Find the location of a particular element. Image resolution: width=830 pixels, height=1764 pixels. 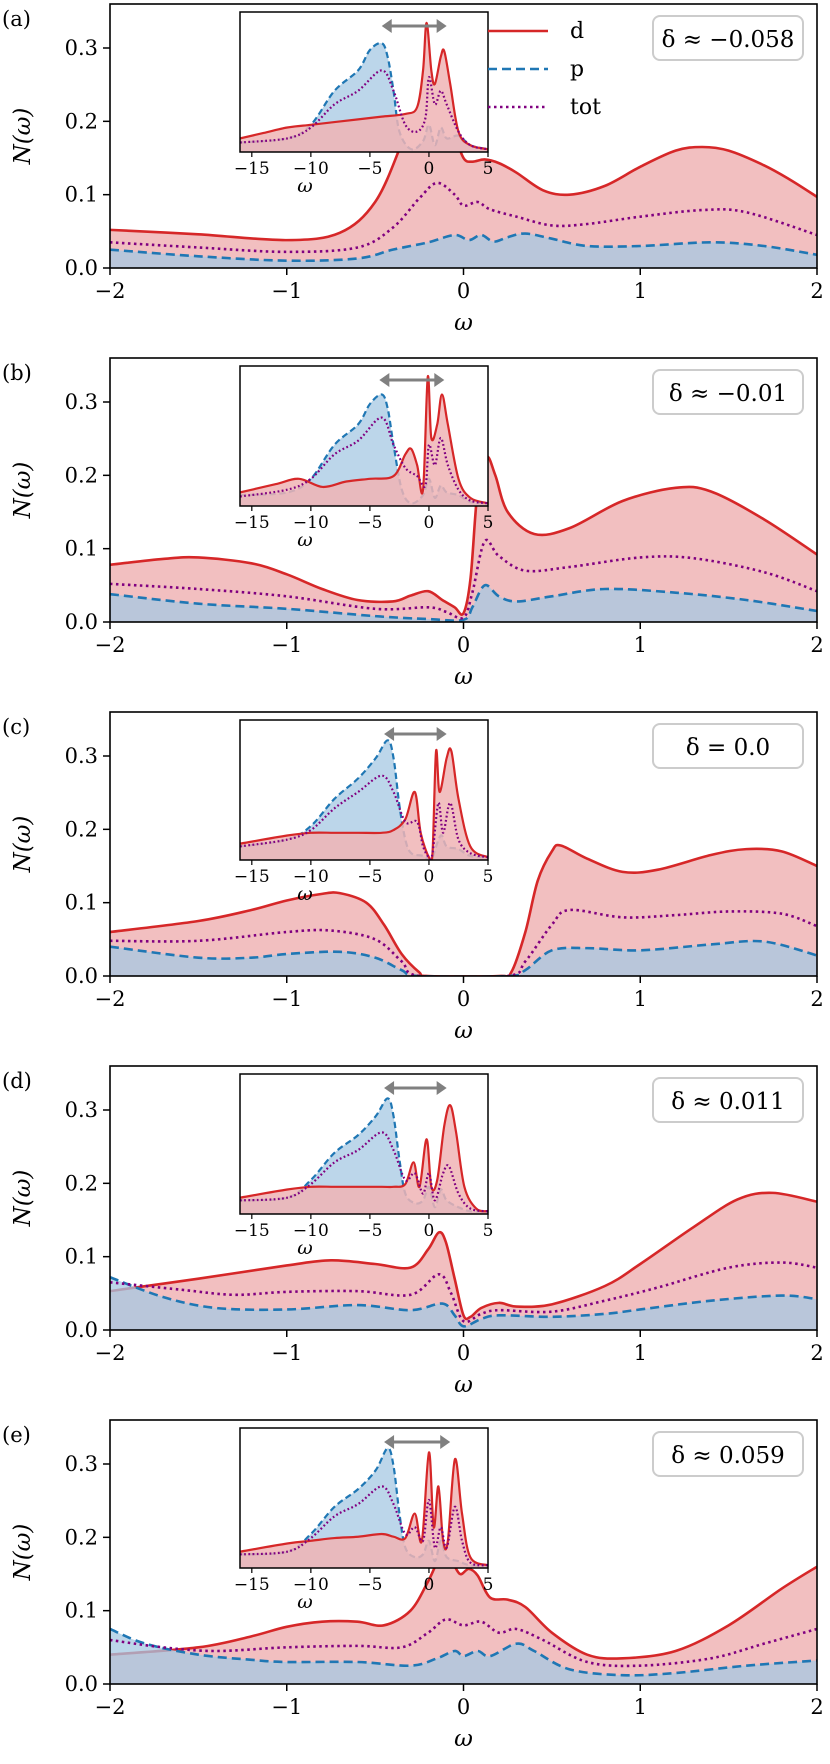

panel-label: (c) is located at coordinates (16, 727).